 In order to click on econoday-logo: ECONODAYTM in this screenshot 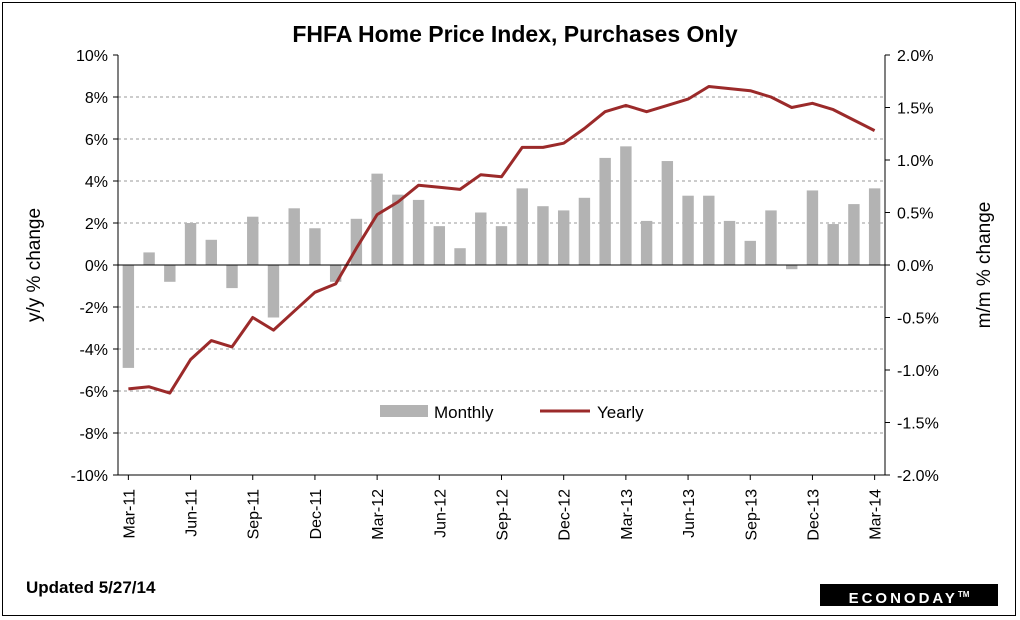, I will do `click(909, 595)`.